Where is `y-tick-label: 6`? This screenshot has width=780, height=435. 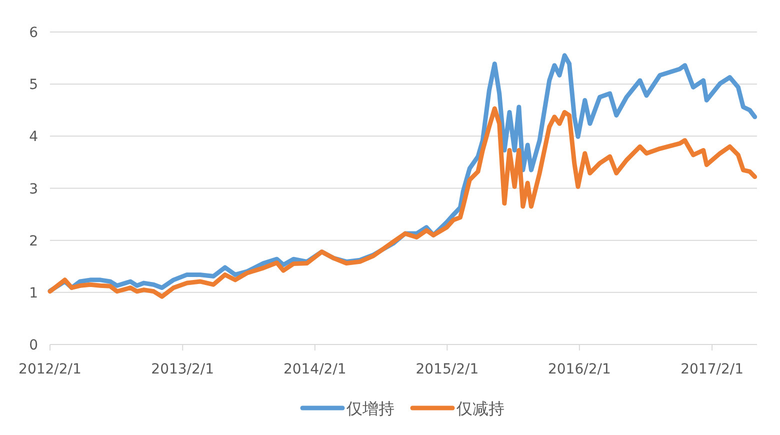
y-tick-label: 6 is located at coordinates (33, 33).